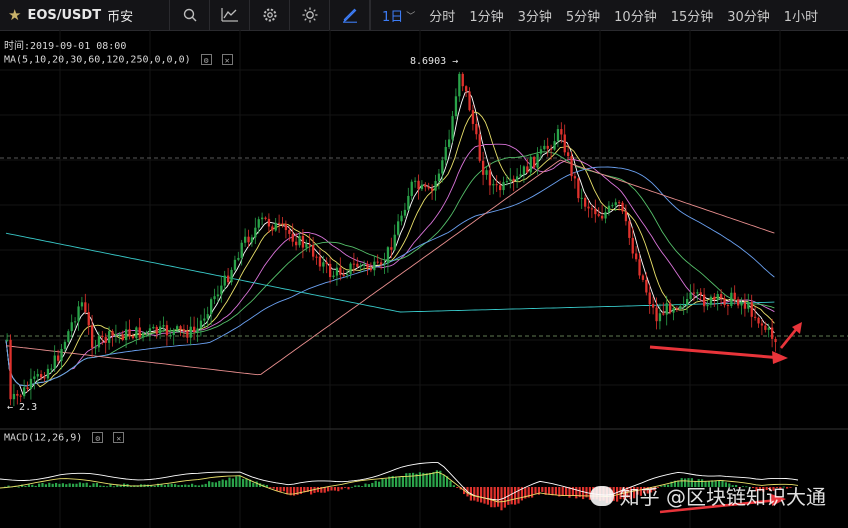 The image size is (848, 528). Describe the element at coordinates (778, 500) in the screenshot. I see `arrow-head-icon` at that location.